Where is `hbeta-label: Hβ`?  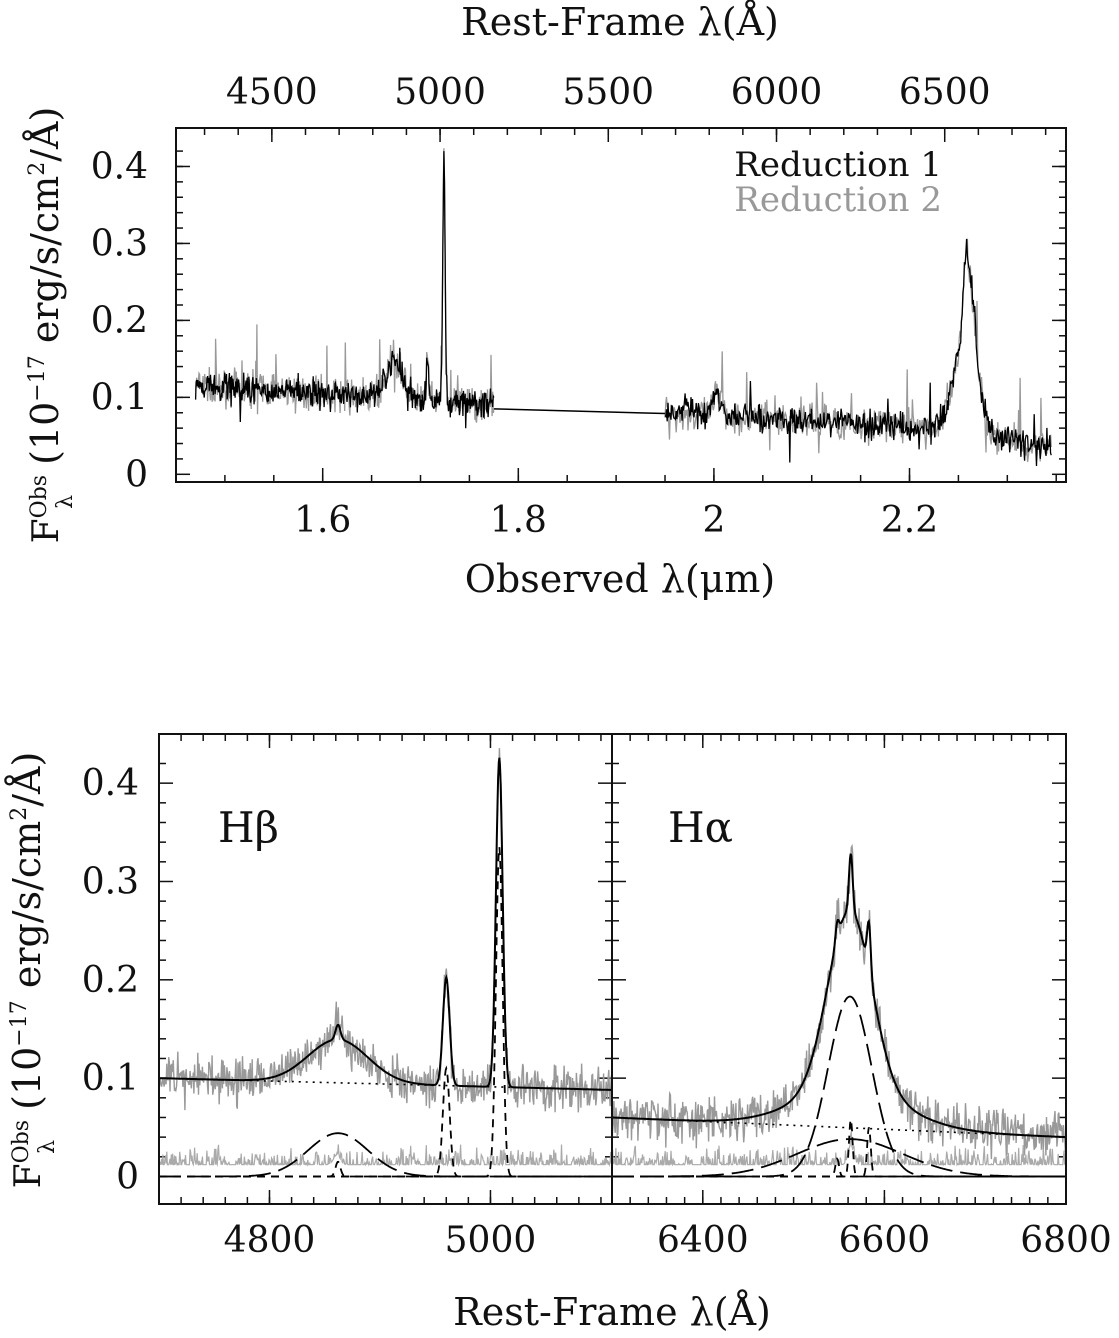 hbeta-label: Hβ is located at coordinates (248, 827).